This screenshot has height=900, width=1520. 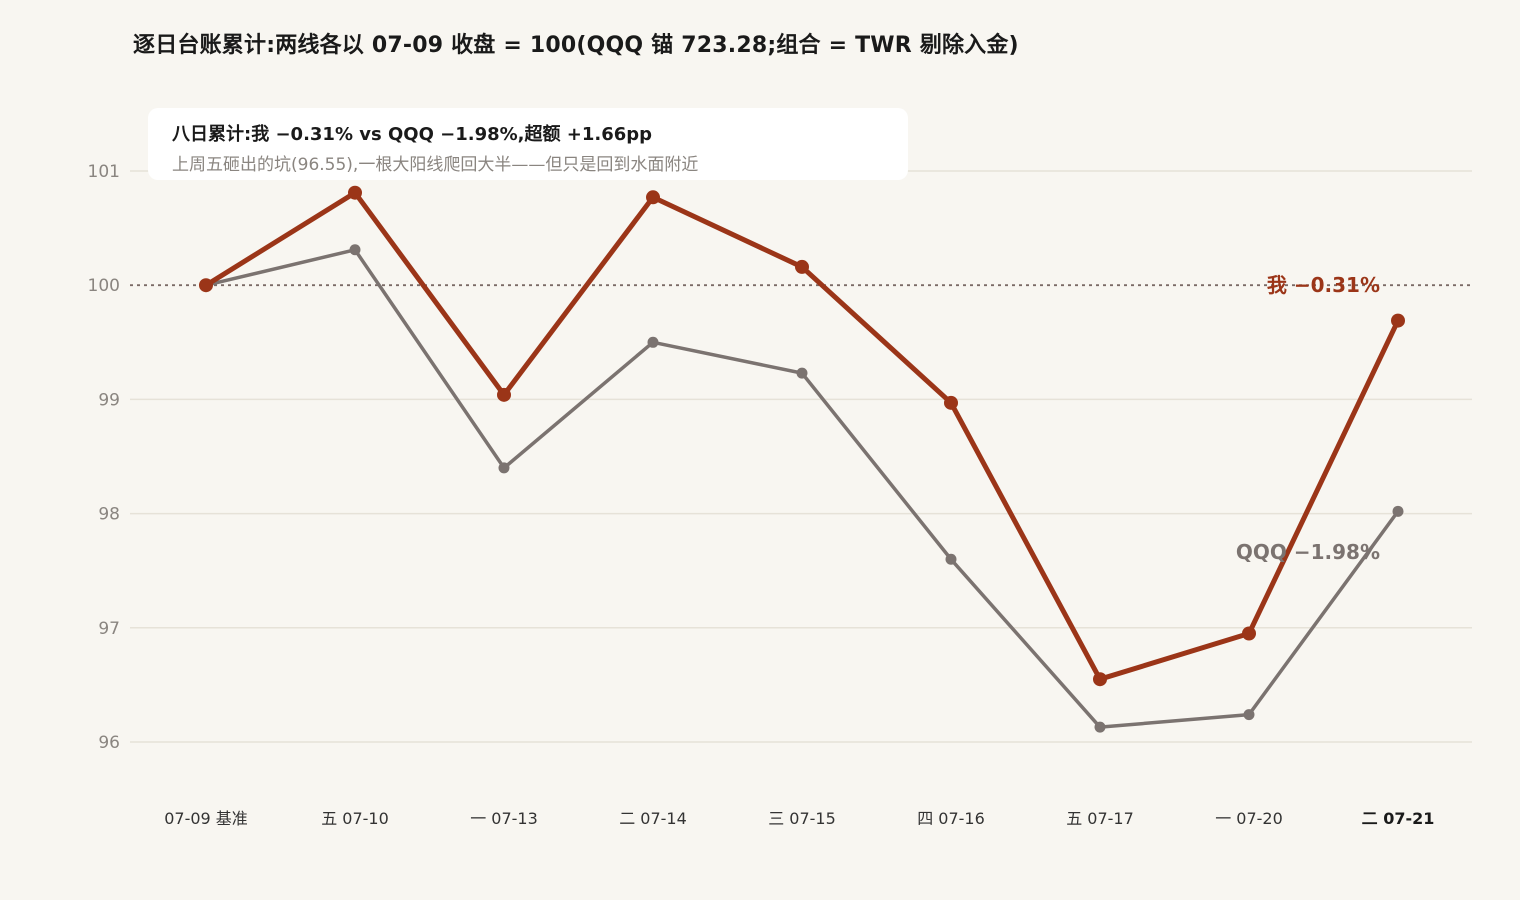 What do you see at coordinates (104, 286) in the screenshot?
I see `y-tick-label: 100` at bounding box center [104, 286].